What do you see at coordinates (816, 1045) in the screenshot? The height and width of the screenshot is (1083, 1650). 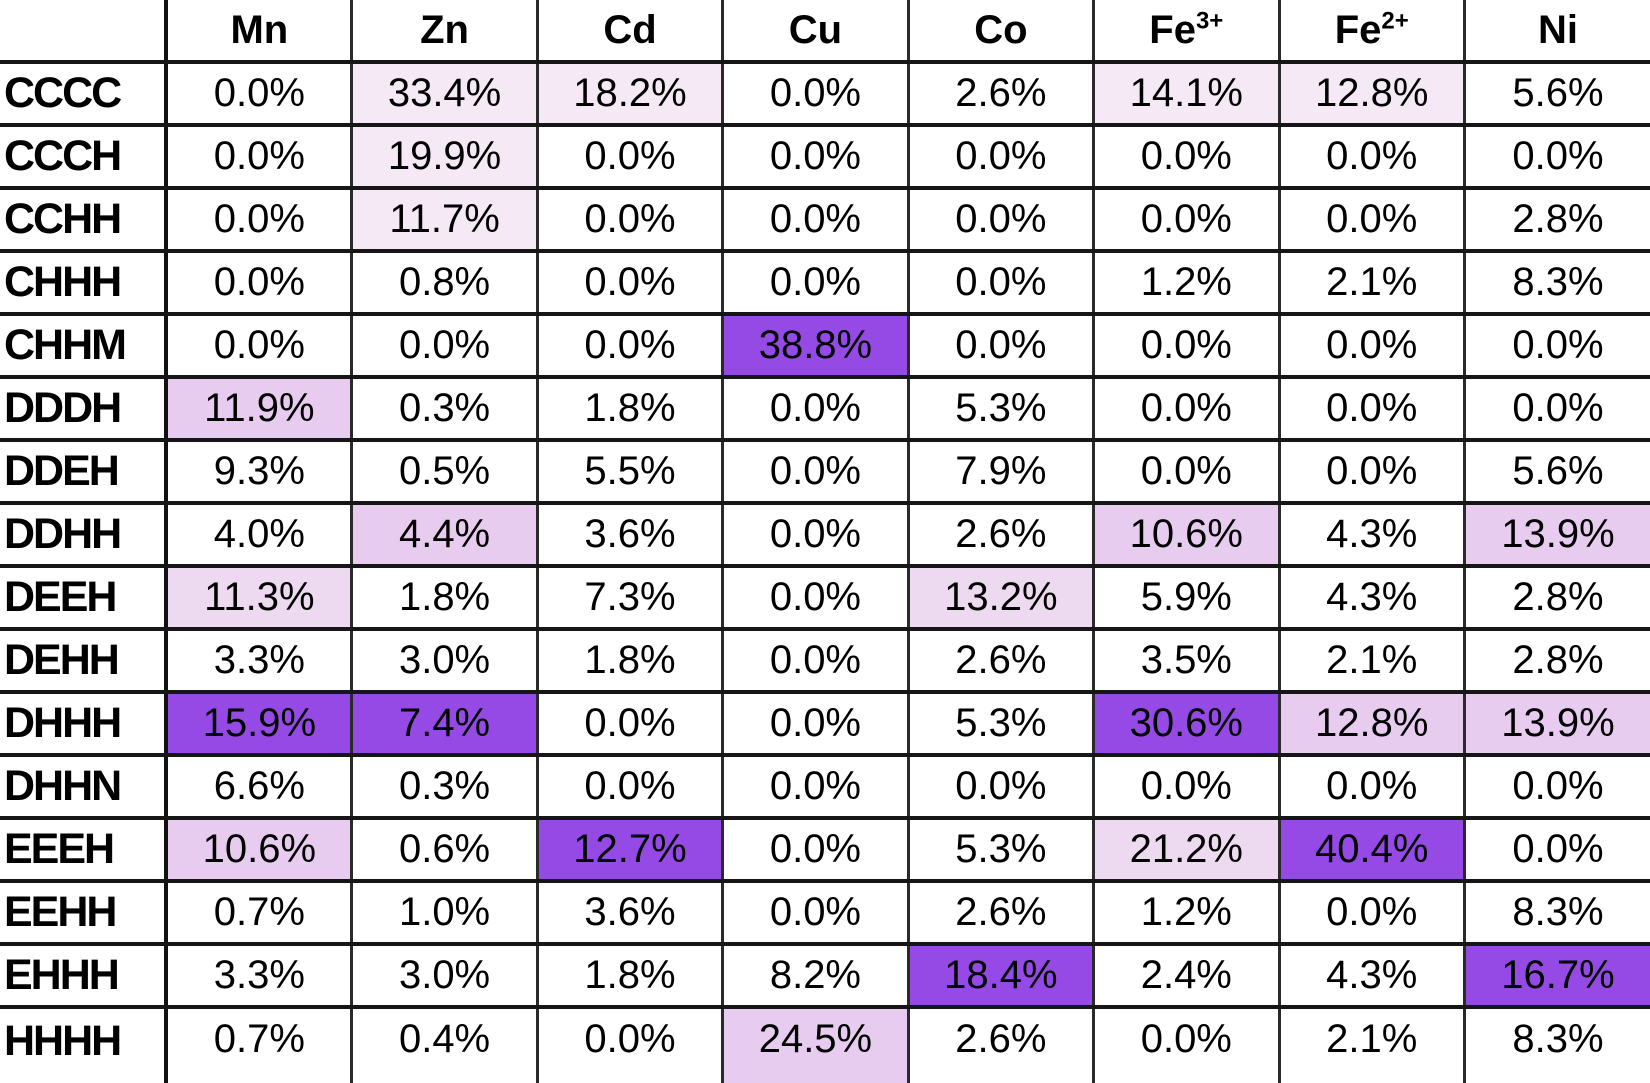 I see `data-cell: 24.5%` at bounding box center [816, 1045].